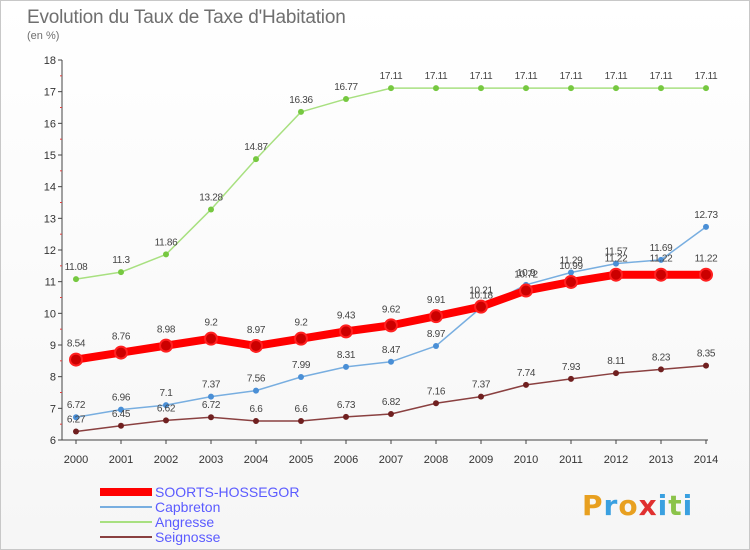 The width and height of the screenshot is (750, 550). What do you see at coordinates (211, 197) in the screenshot?
I see `data-label-angresse: 13.28` at bounding box center [211, 197].